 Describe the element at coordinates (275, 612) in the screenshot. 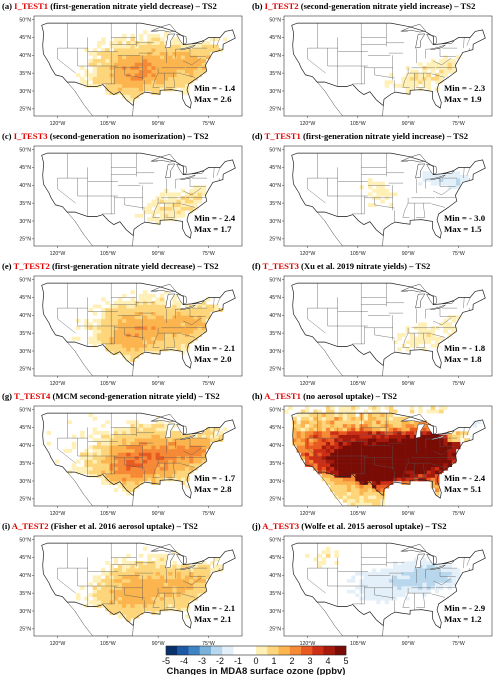

I see `lat-tick-label: 30°N` at that location.